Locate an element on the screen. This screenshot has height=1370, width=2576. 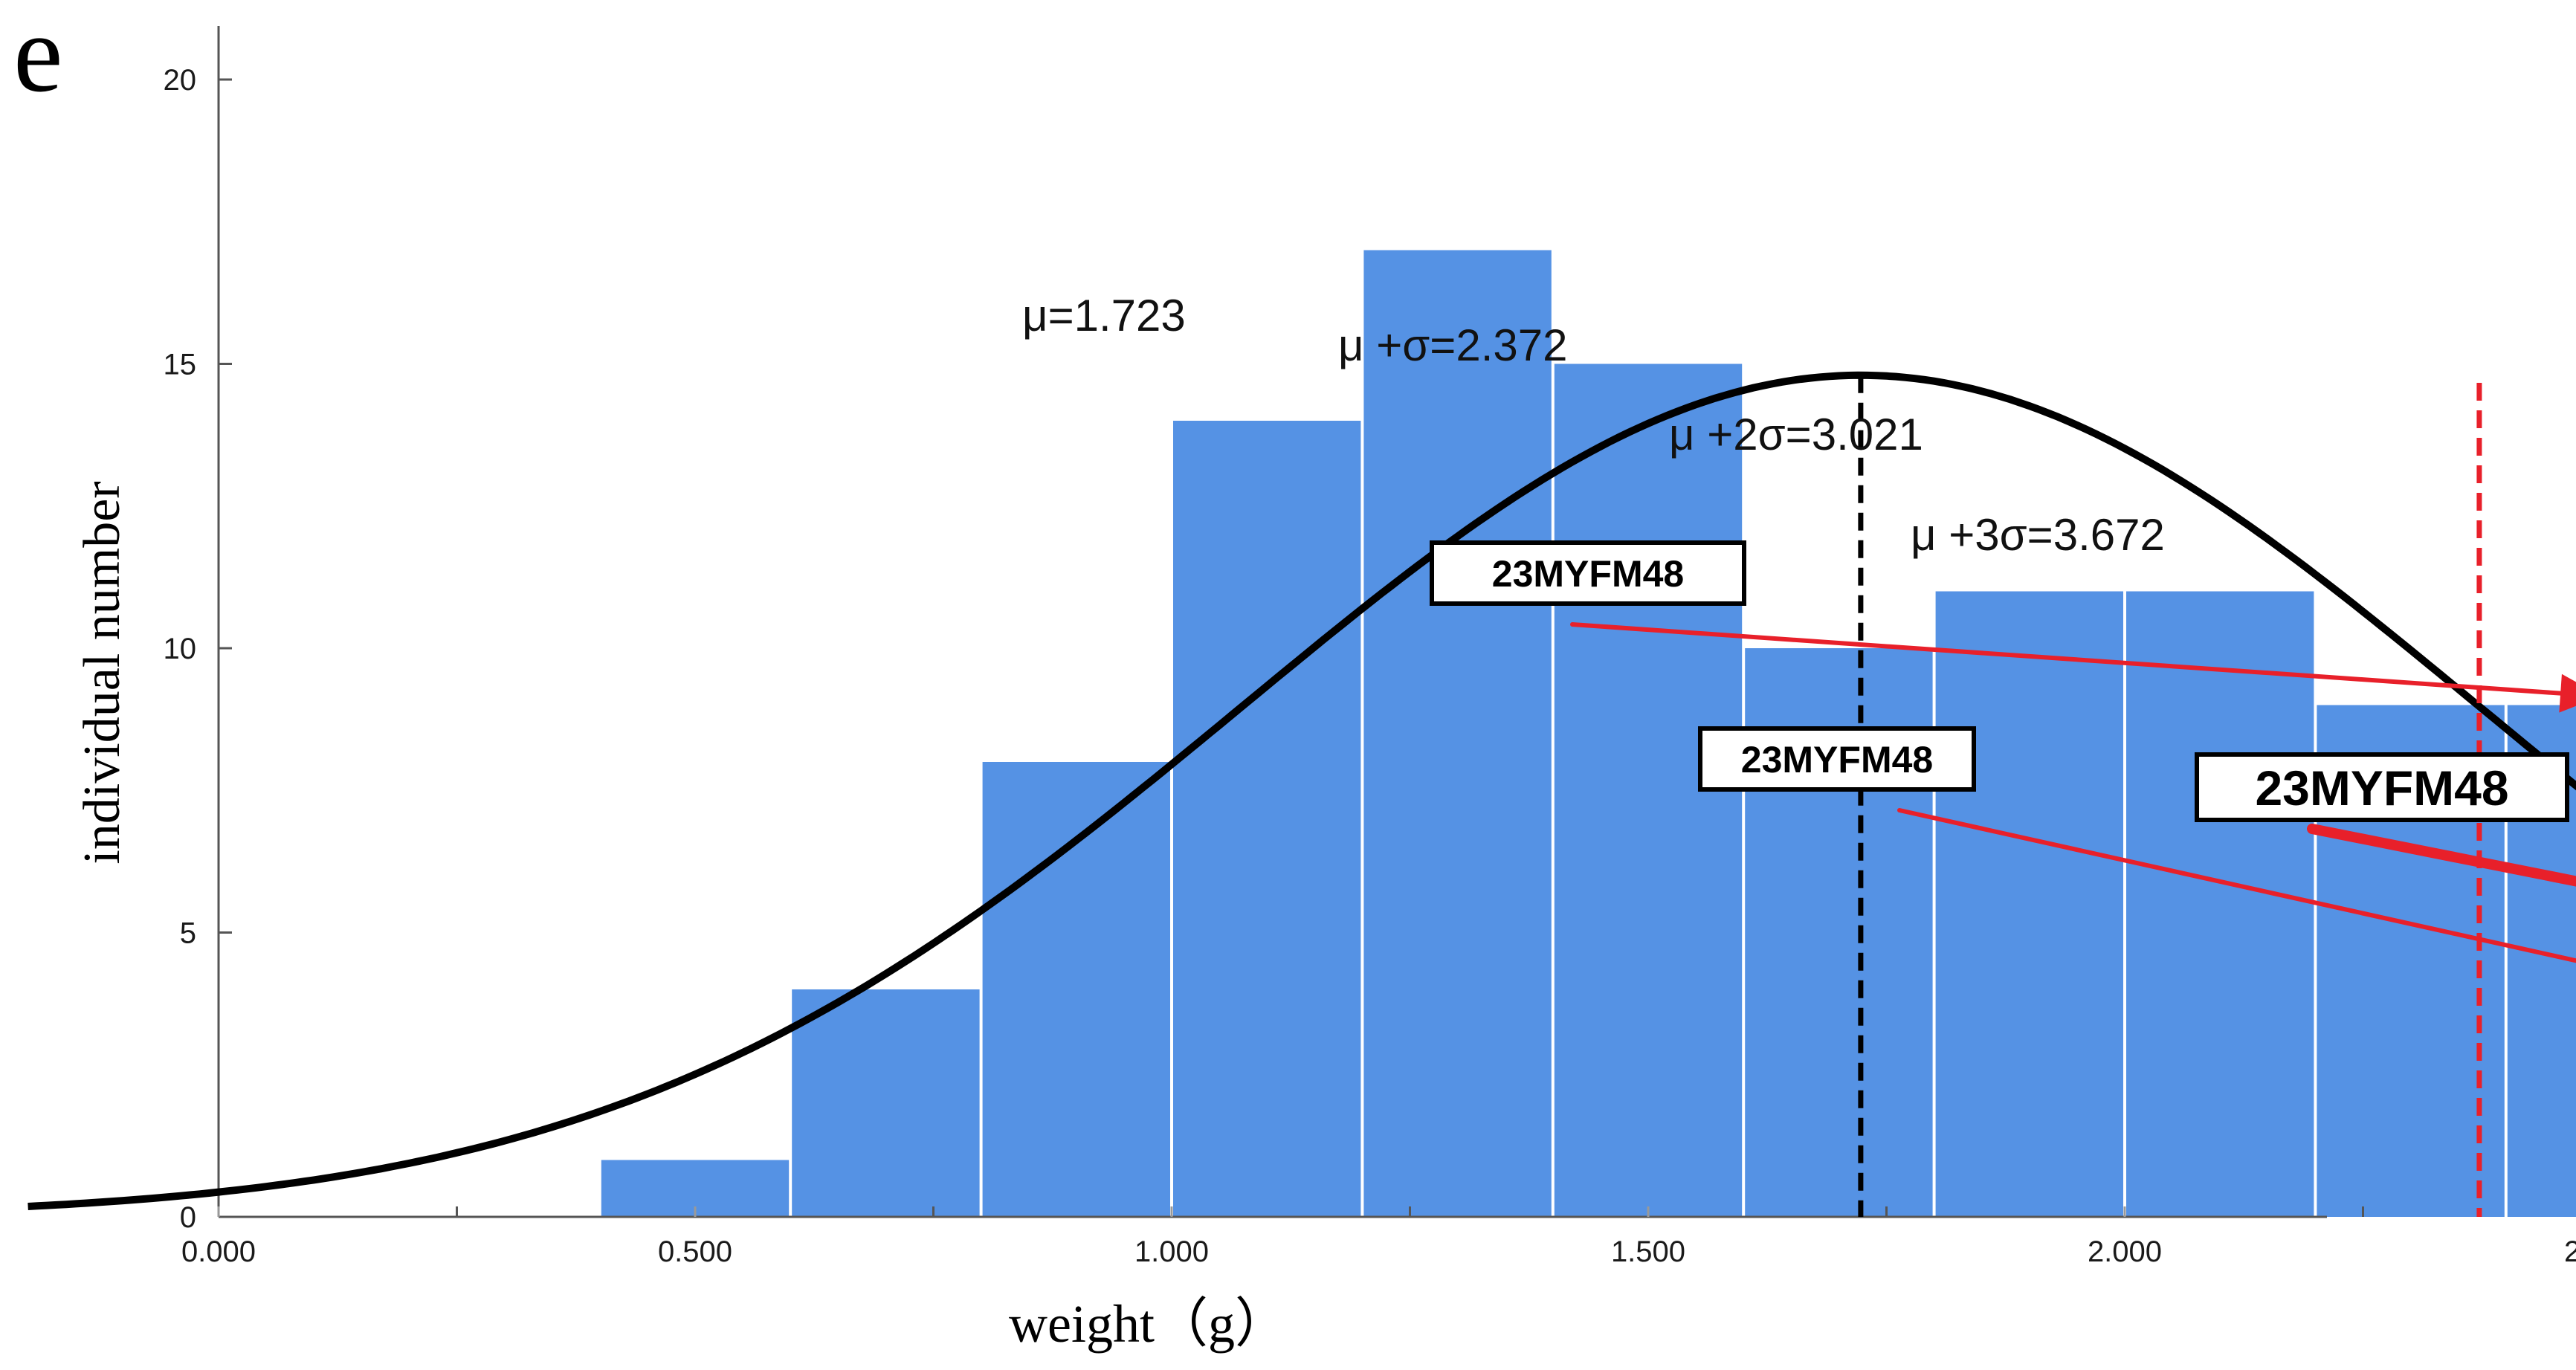
y-tick-label: 5 is located at coordinates (188, 933).